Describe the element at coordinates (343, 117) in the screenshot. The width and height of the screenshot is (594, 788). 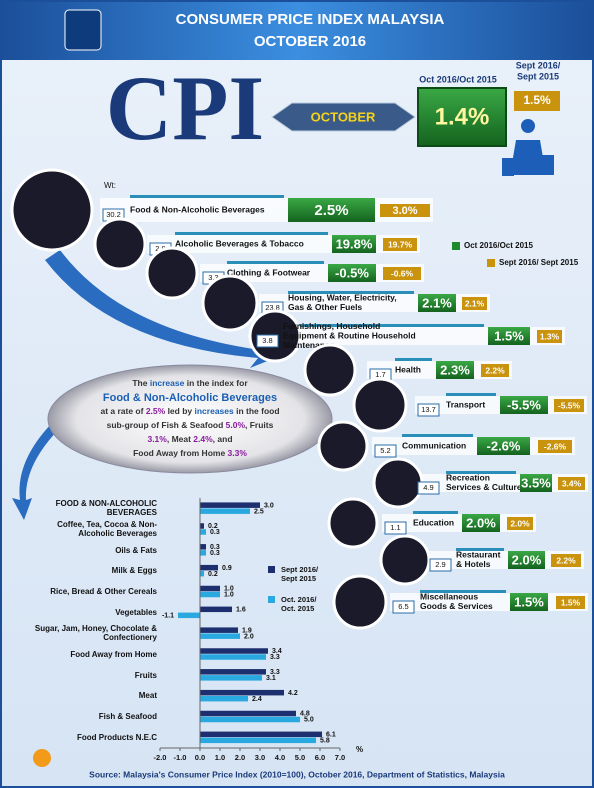
I see `month-arrow` at that location.